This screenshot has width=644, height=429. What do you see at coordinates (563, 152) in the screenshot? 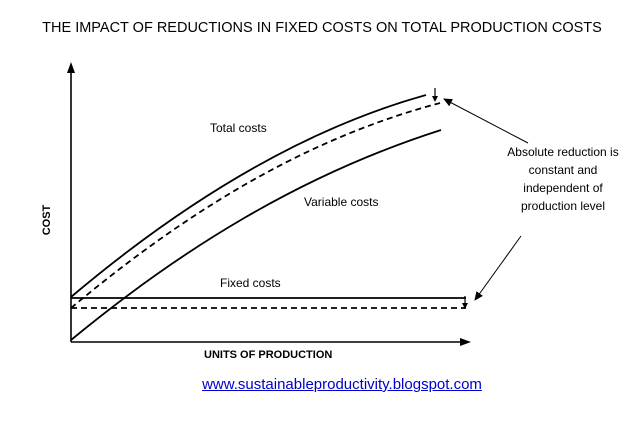
I see `annotation-line: Absolute reduction is` at bounding box center [563, 152].